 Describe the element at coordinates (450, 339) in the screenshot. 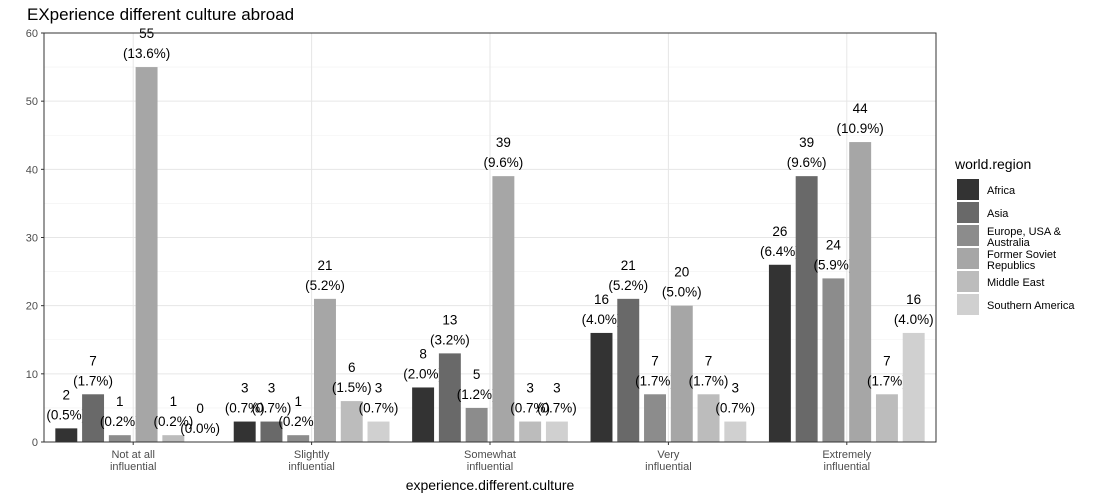

I see `data-label-percent: (3.2%)` at that location.